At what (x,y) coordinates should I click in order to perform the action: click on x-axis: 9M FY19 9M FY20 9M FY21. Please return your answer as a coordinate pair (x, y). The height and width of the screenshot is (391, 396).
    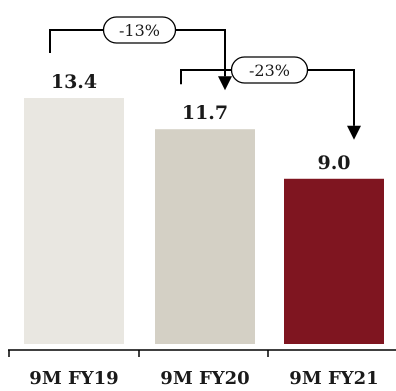
    Looking at the image, I should click on (202, 369).